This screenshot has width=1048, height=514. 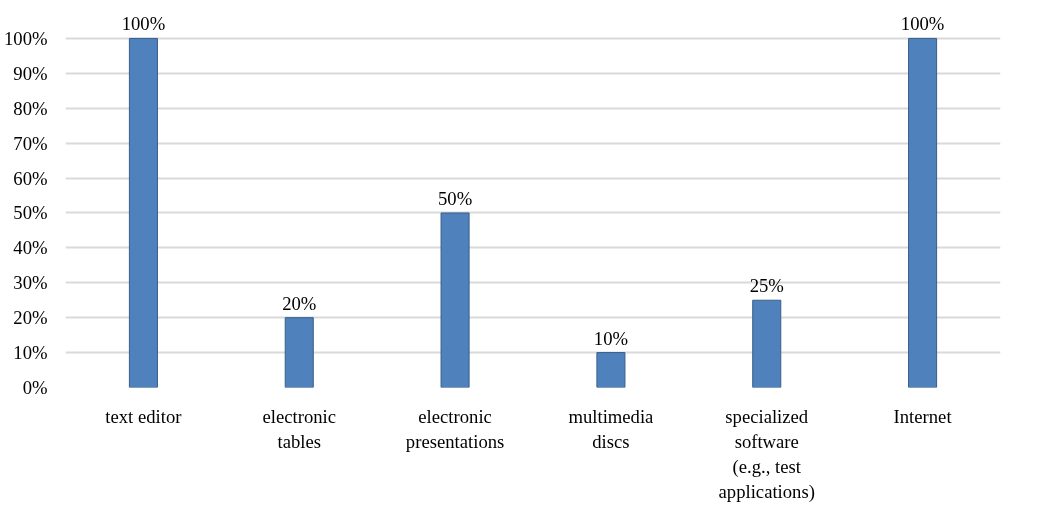 I want to click on x-tick-label: multimedia discs, so click(x=611, y=428).